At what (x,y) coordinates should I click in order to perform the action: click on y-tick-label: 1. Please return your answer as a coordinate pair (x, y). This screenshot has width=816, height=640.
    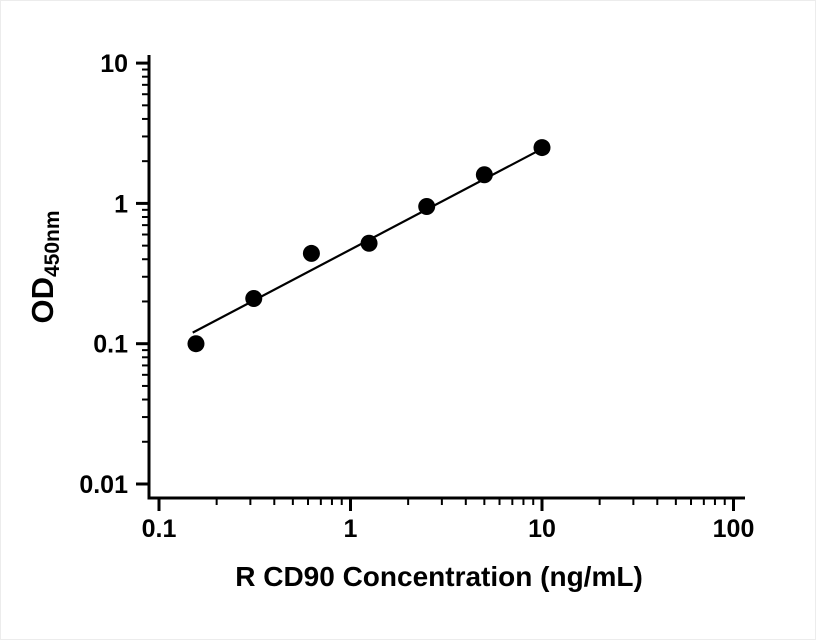
    Looking at the image, I should click on (121, 204).